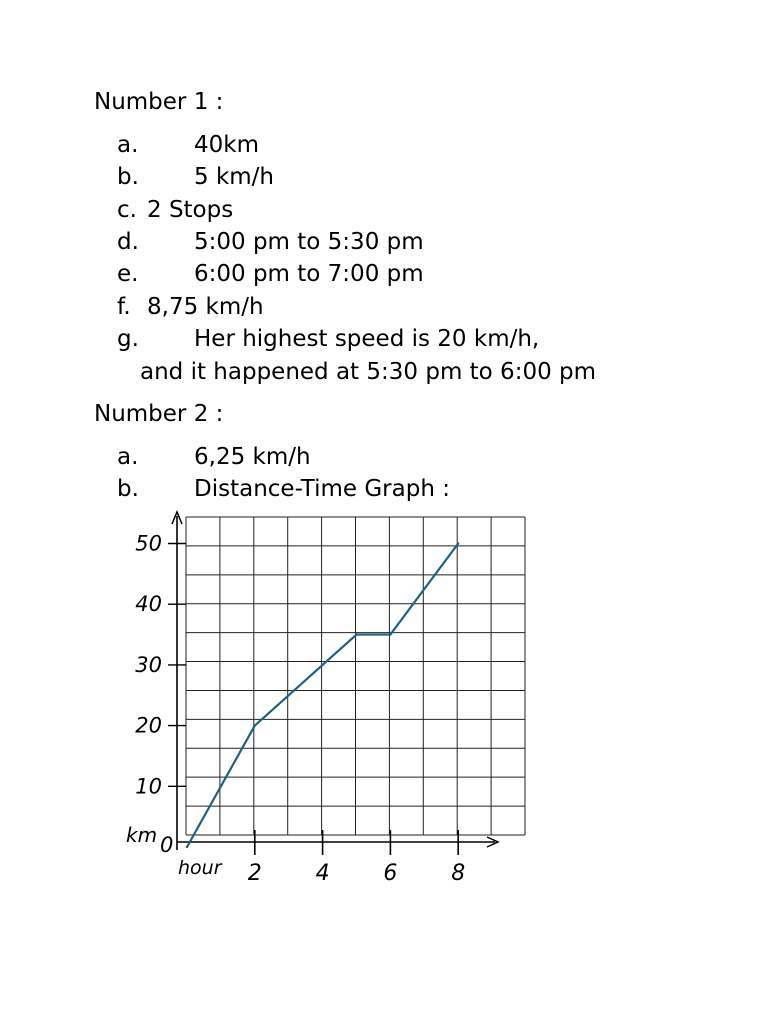 The height and width of the screenshot is (1024, 768). Describe the element at coordinates (309, 274) in the screenshot. I see `list-item-text: 6:00 pm to 7:00 pm` at that location.